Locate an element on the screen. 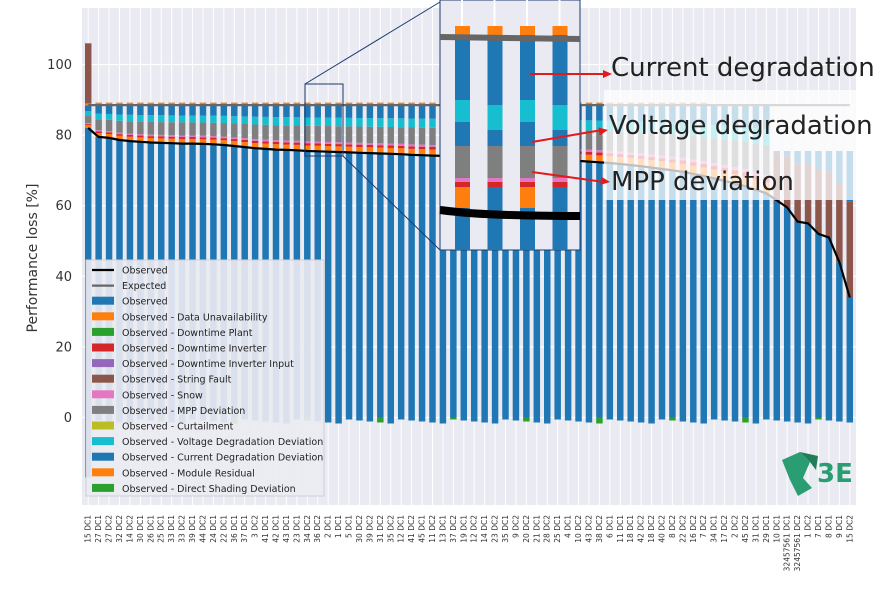  x-tick-label-15: 37 DC1 is located at coordinates (244, 529).